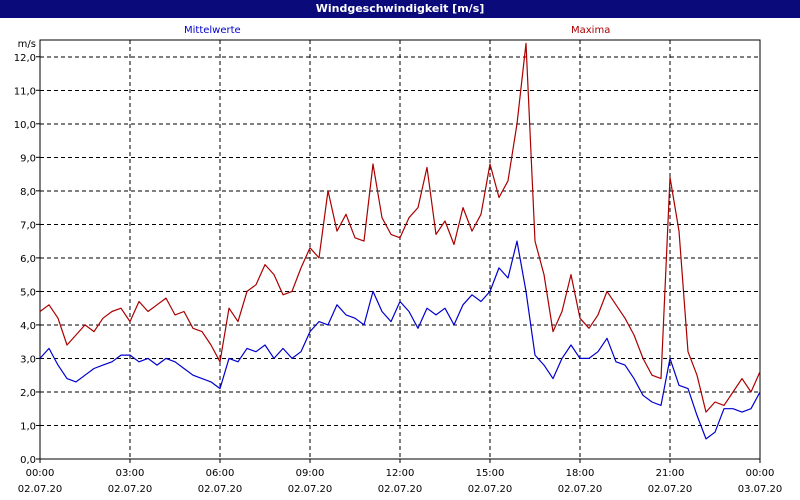  I want to click on y-tick-label: 3,0, so click(28, 359).